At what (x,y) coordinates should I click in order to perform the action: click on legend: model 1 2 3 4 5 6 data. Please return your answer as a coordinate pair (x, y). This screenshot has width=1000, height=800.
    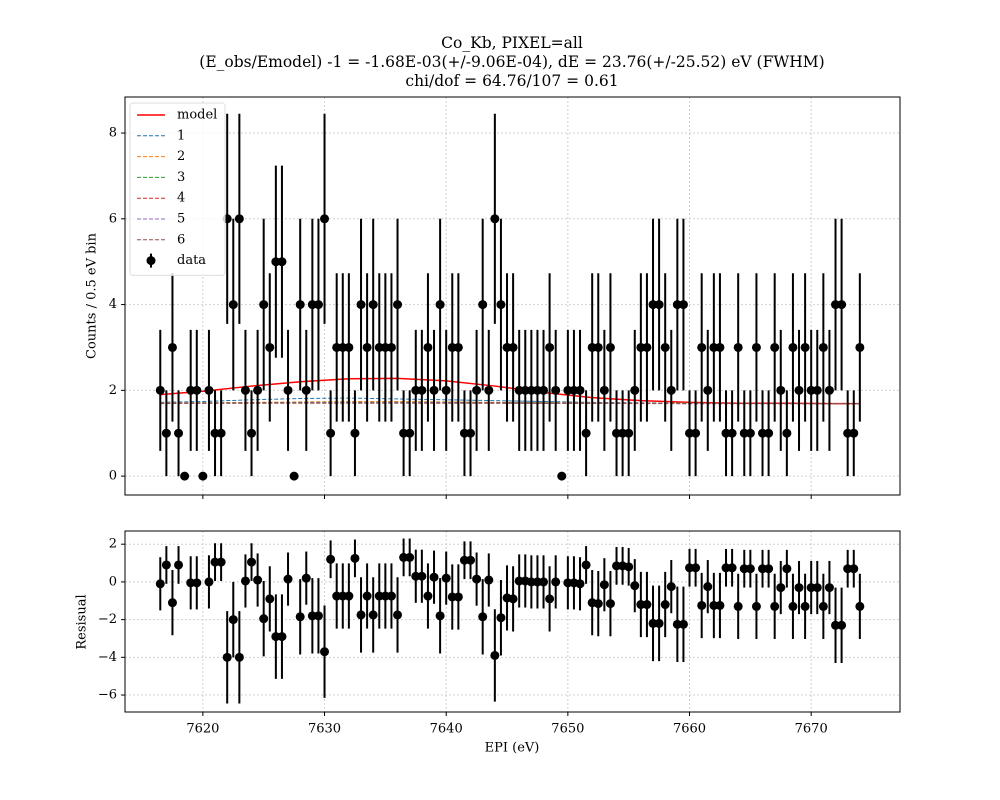
    Looking at the image, I should click on (177, 189).